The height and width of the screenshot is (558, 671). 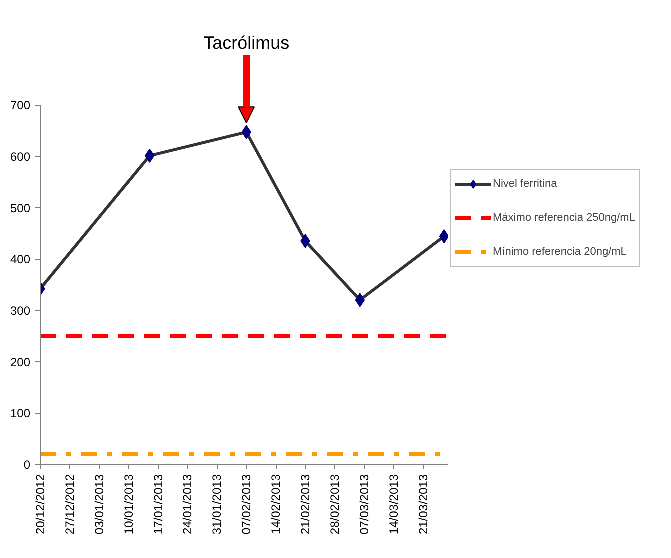 I want to click on x-tick-label: 24/01/2013, so click(x=187, y=504).